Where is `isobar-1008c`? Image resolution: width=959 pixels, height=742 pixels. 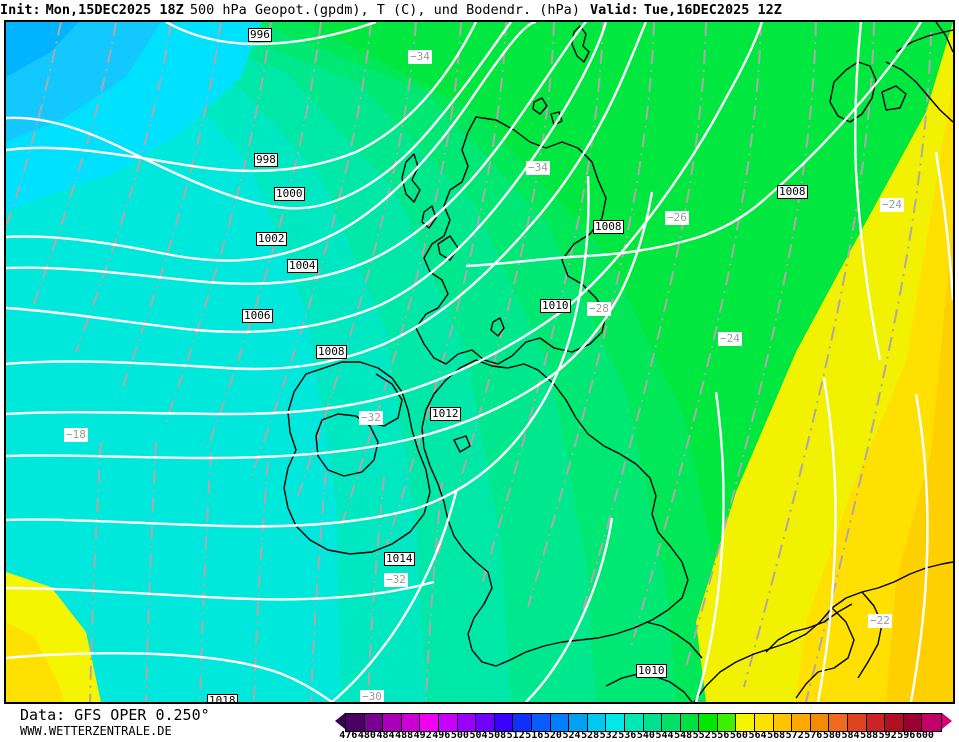 isobar-1008c is located at coordinates (844, 110).